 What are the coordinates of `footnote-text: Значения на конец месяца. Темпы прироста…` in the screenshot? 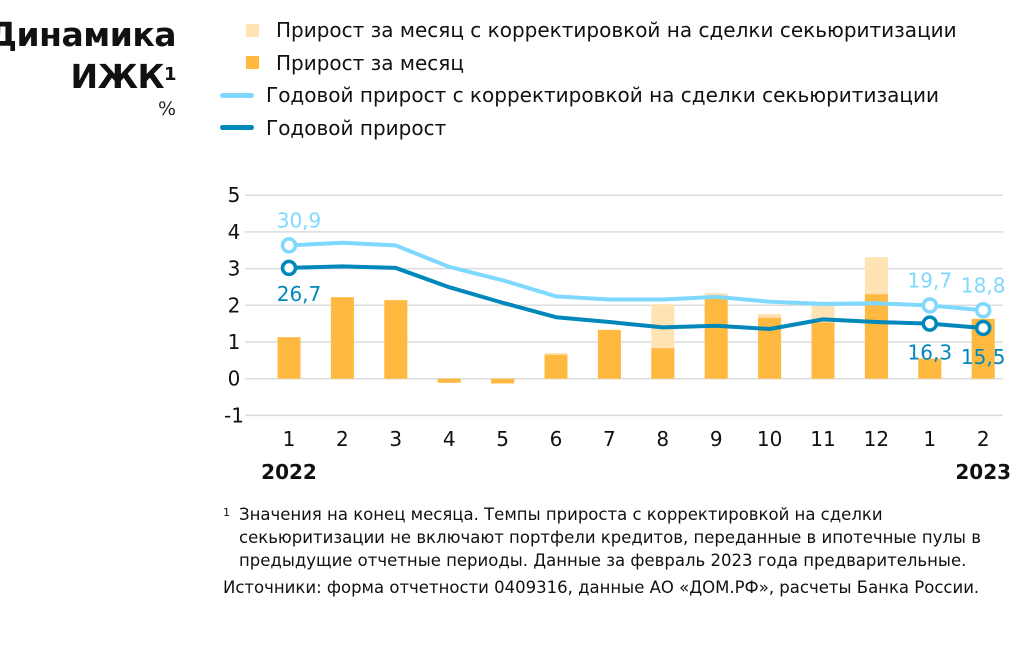 It's located at (610, 537).